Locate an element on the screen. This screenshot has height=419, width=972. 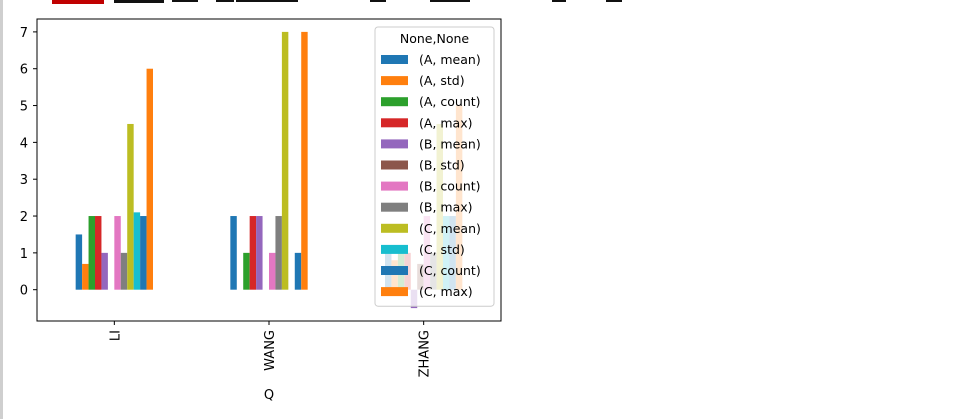
bar-b-max-li is located at coordinates (124, 271).